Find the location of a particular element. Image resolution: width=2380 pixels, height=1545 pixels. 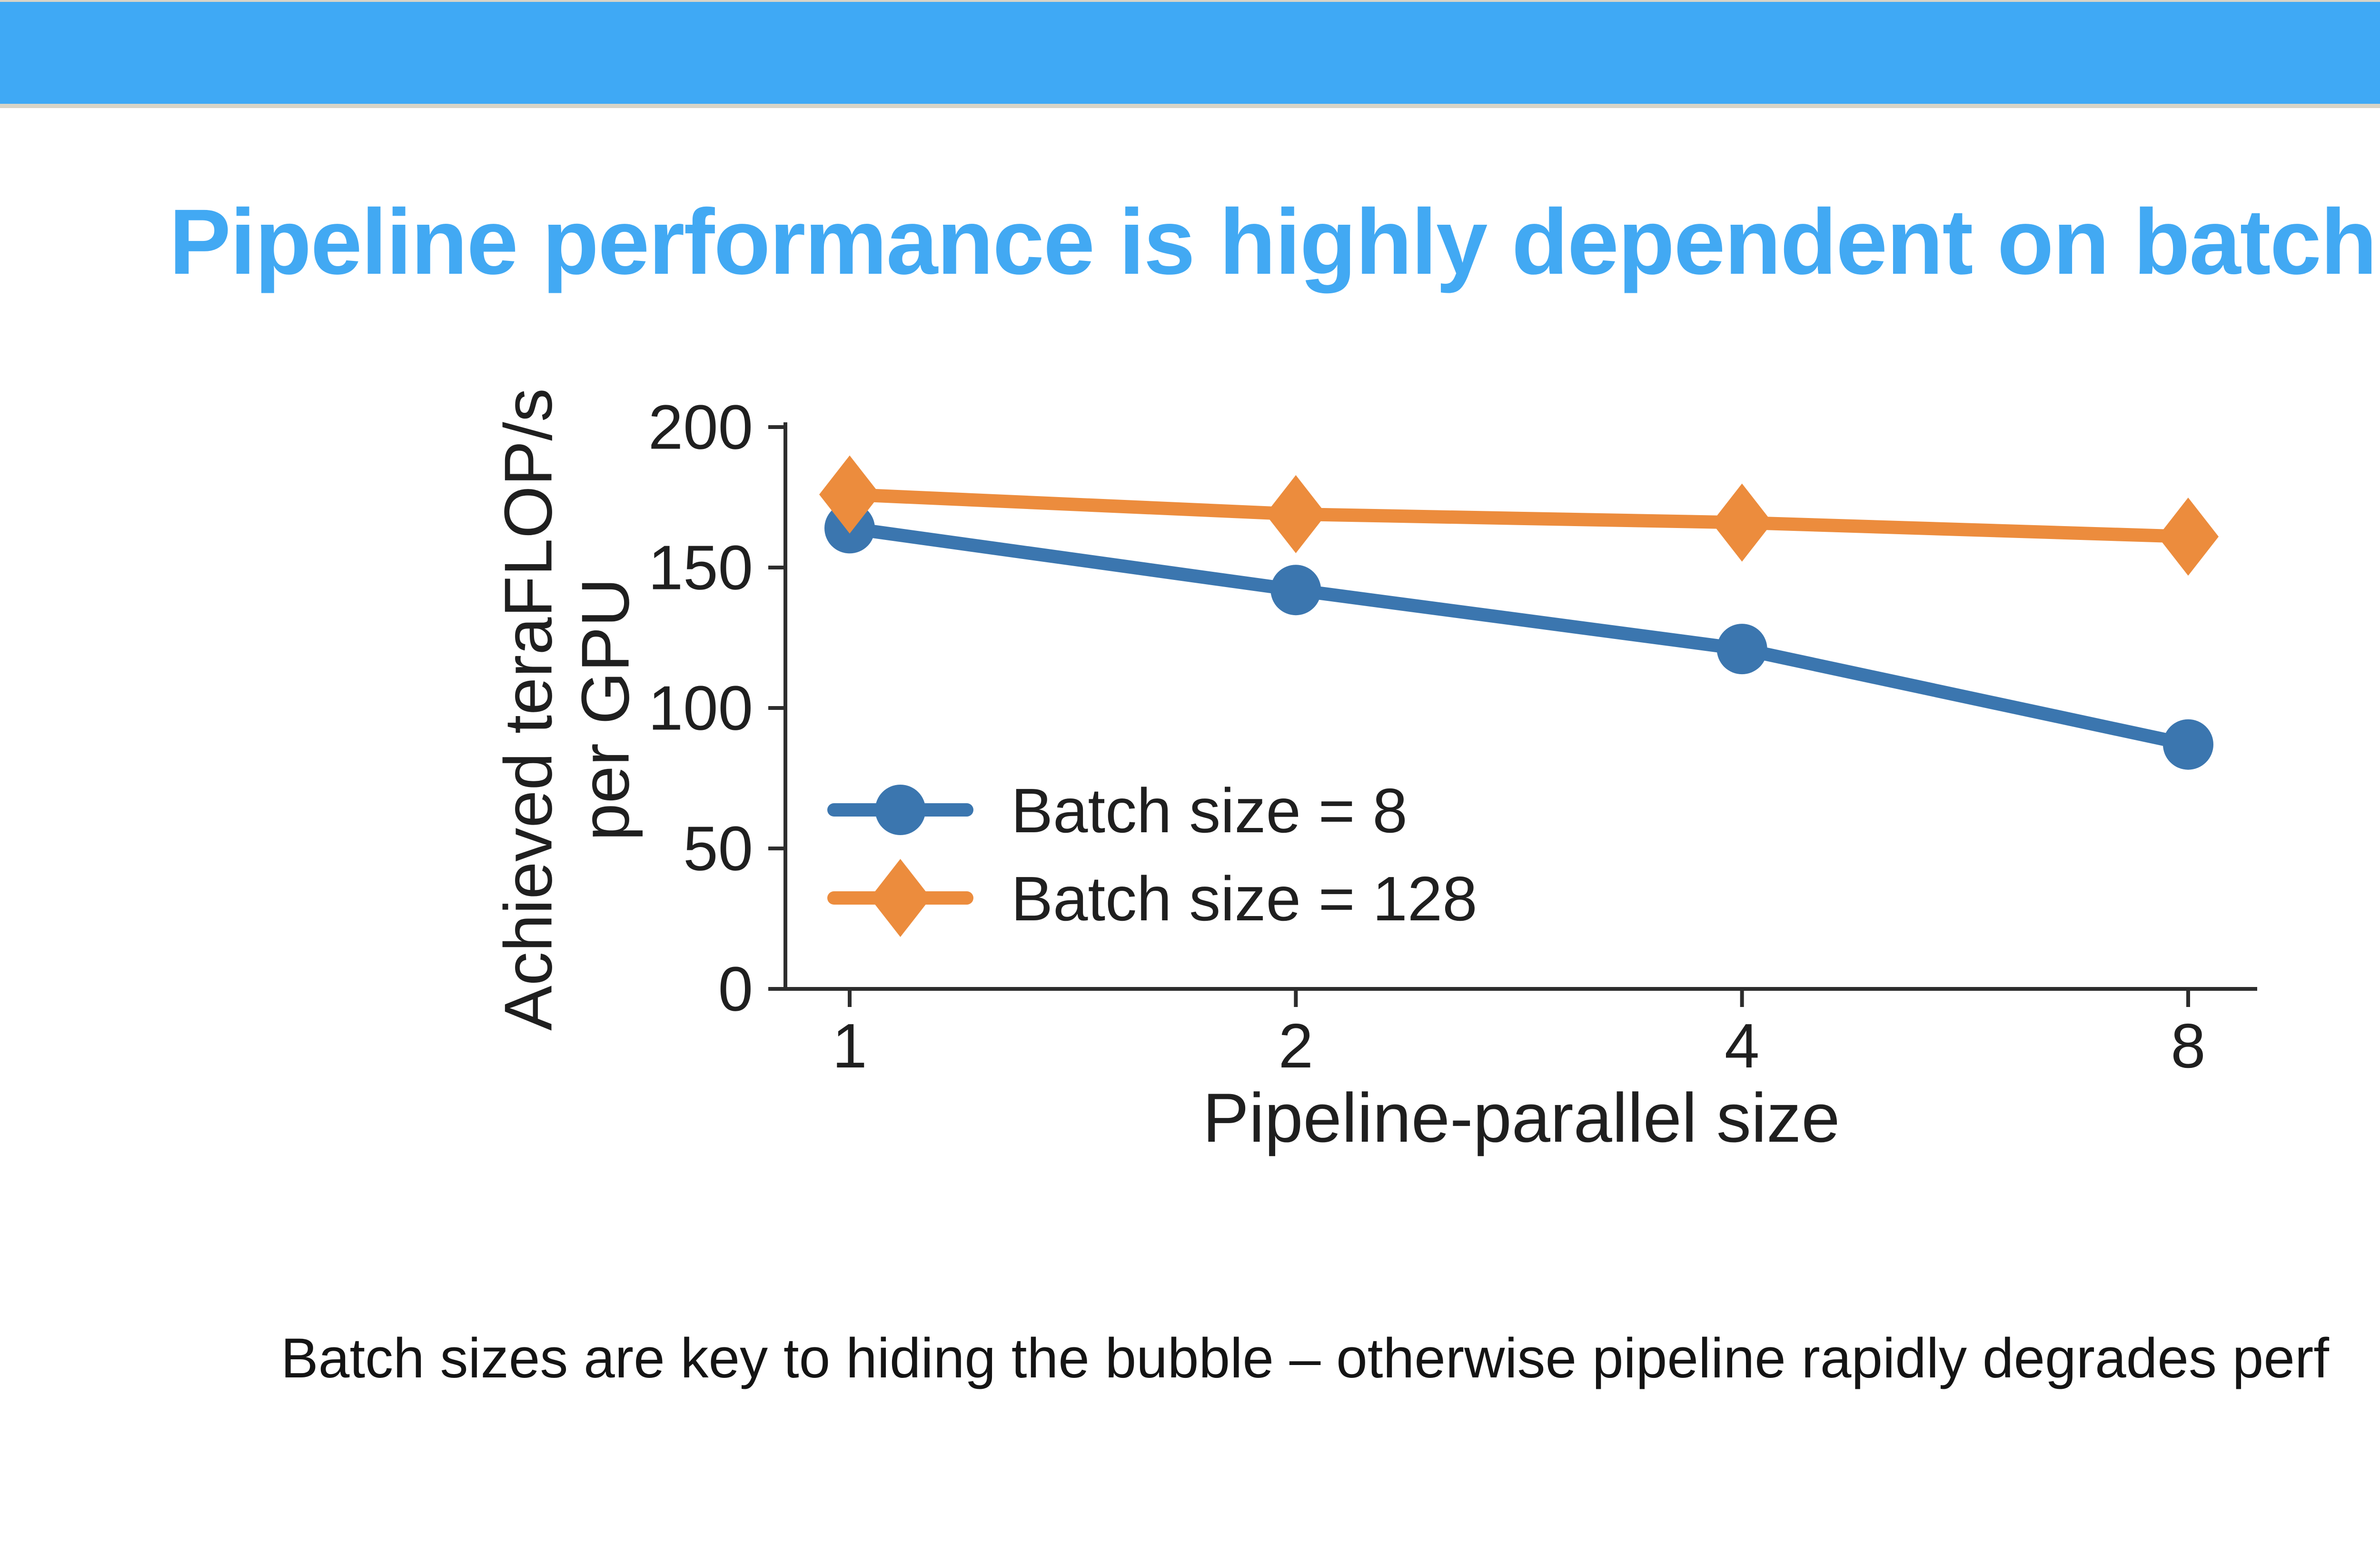

legend-label-batch-size-128: Batch size = 128 is located at coordinates (1244, 899).